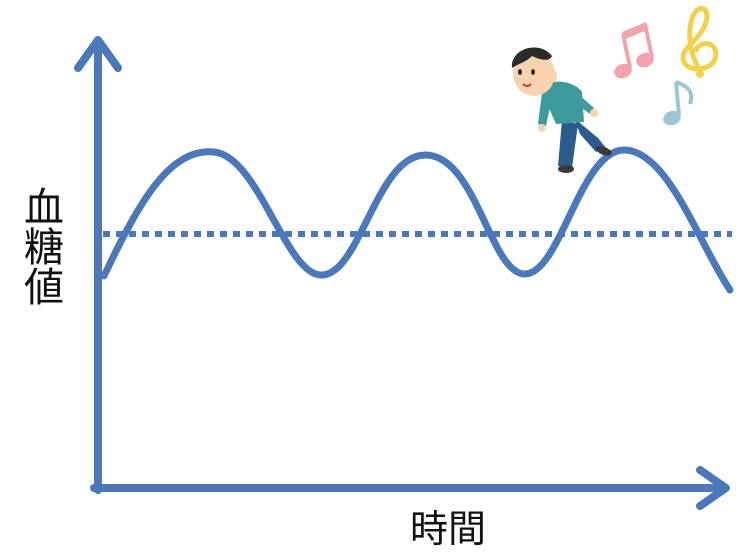 The height and width of the screenshot is (559, 736). I want to click on x-axis-label: 時間, so click(448, 529).